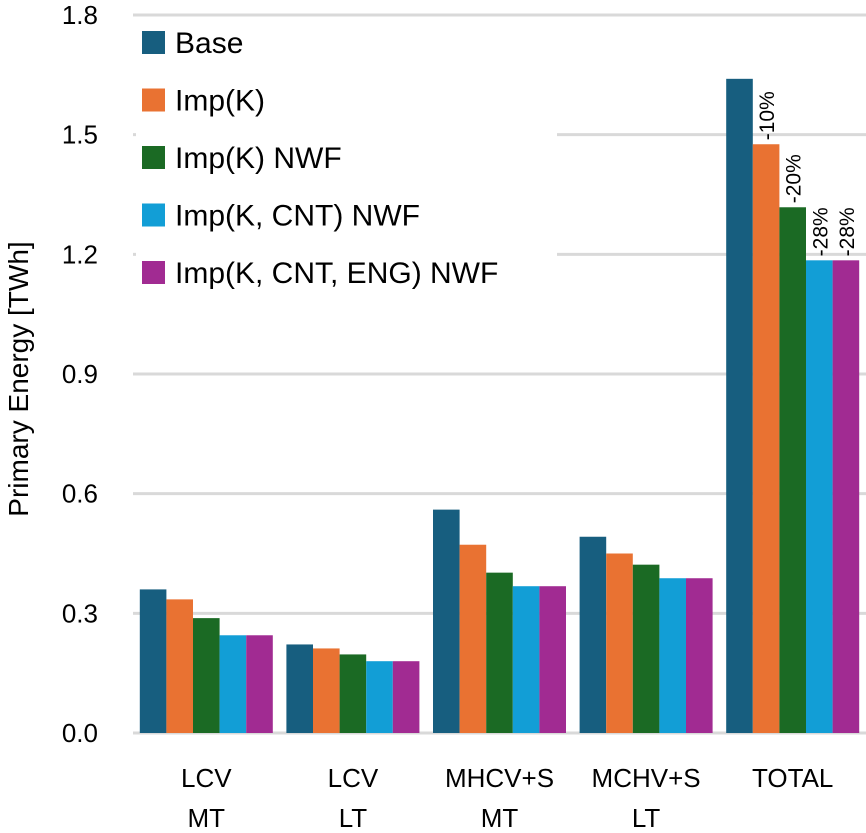  I want to click on y-tick-label: 0.0, so click(80, 733).